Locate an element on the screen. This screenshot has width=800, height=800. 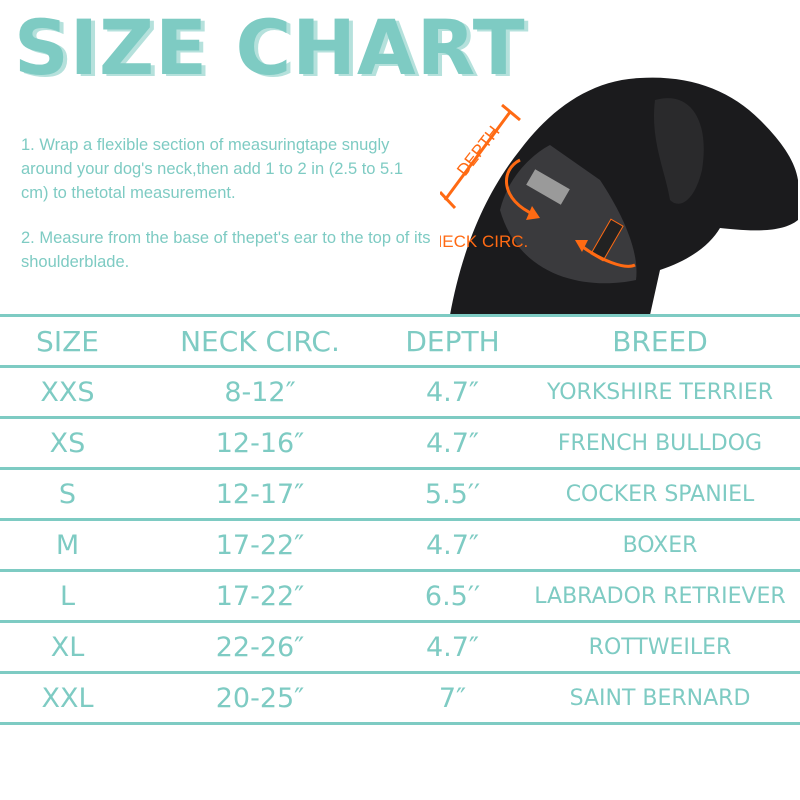
table-row: S 12-17″ 5.5′′ COCKER SPANIEL is located at coordinates (400, 494).